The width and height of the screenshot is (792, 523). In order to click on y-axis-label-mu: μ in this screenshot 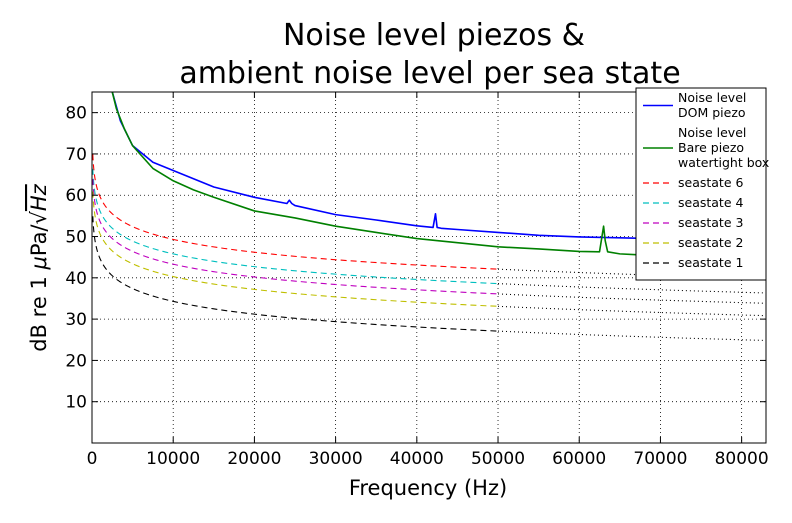, I will do `click(39, 263)`.